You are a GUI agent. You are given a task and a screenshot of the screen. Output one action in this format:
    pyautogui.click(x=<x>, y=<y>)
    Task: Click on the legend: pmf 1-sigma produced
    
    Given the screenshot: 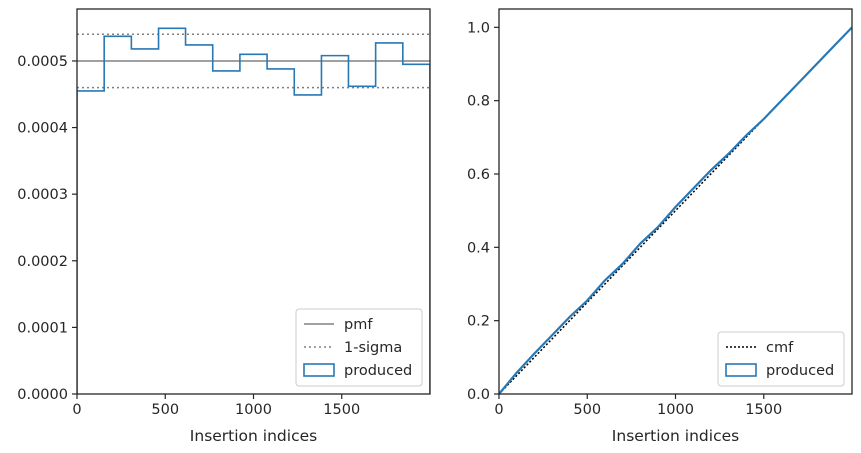 What is the action you would take?
    pyautogui.click(x=359, y=347)
    